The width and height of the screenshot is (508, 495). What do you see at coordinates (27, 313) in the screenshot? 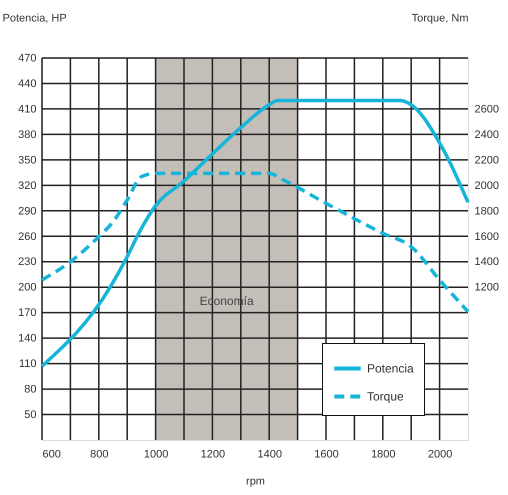
I see `y-tick-label: 170` at bounding box center [27, 313].